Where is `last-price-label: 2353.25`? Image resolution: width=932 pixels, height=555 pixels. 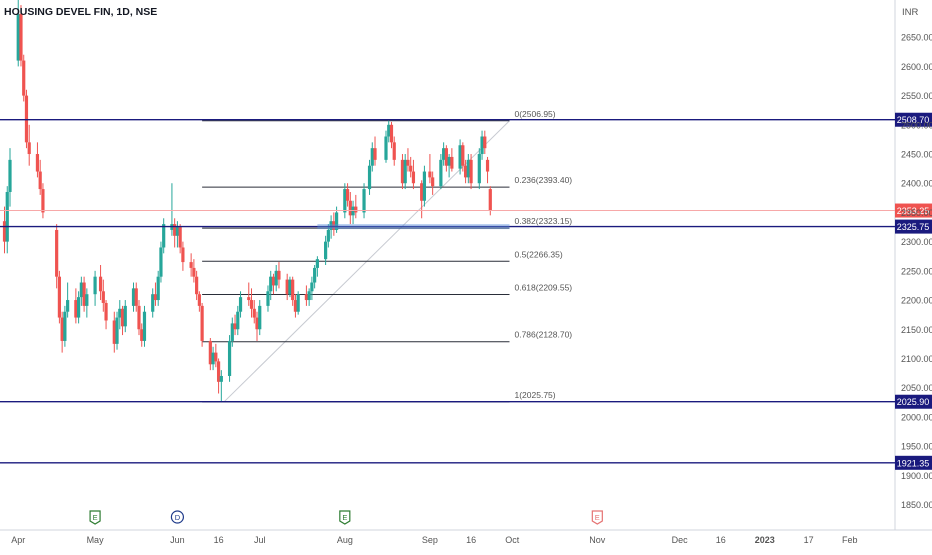 last-price-label: 2353.25 is located at coordinates (913, 211).